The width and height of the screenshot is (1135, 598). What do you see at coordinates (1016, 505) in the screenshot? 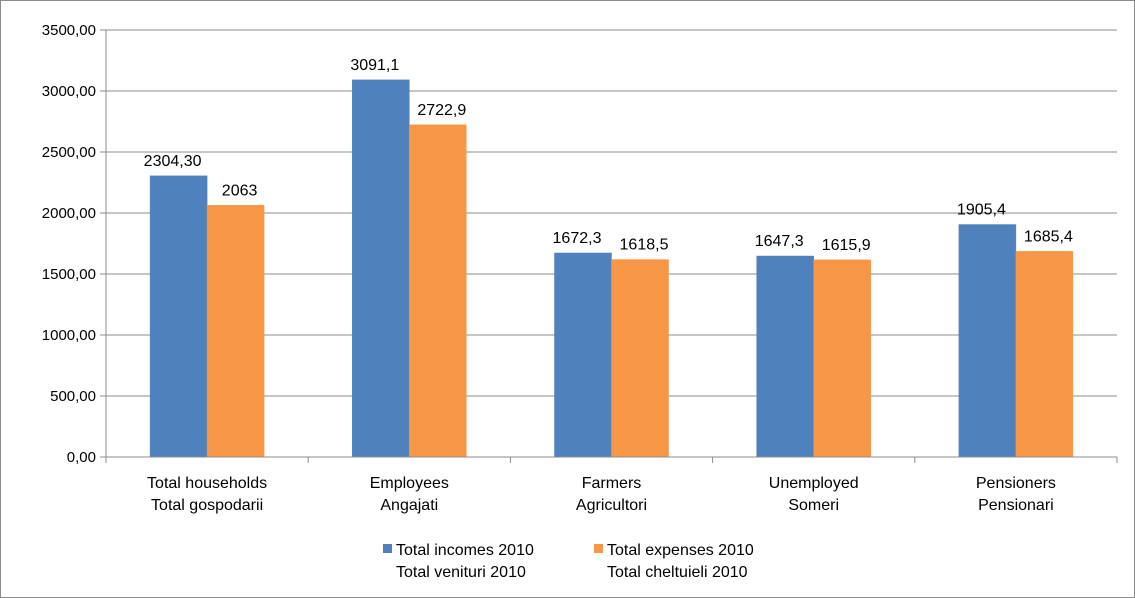
I see `category-label-4-line1: Pensionari` at bounding box center [1016, 505].